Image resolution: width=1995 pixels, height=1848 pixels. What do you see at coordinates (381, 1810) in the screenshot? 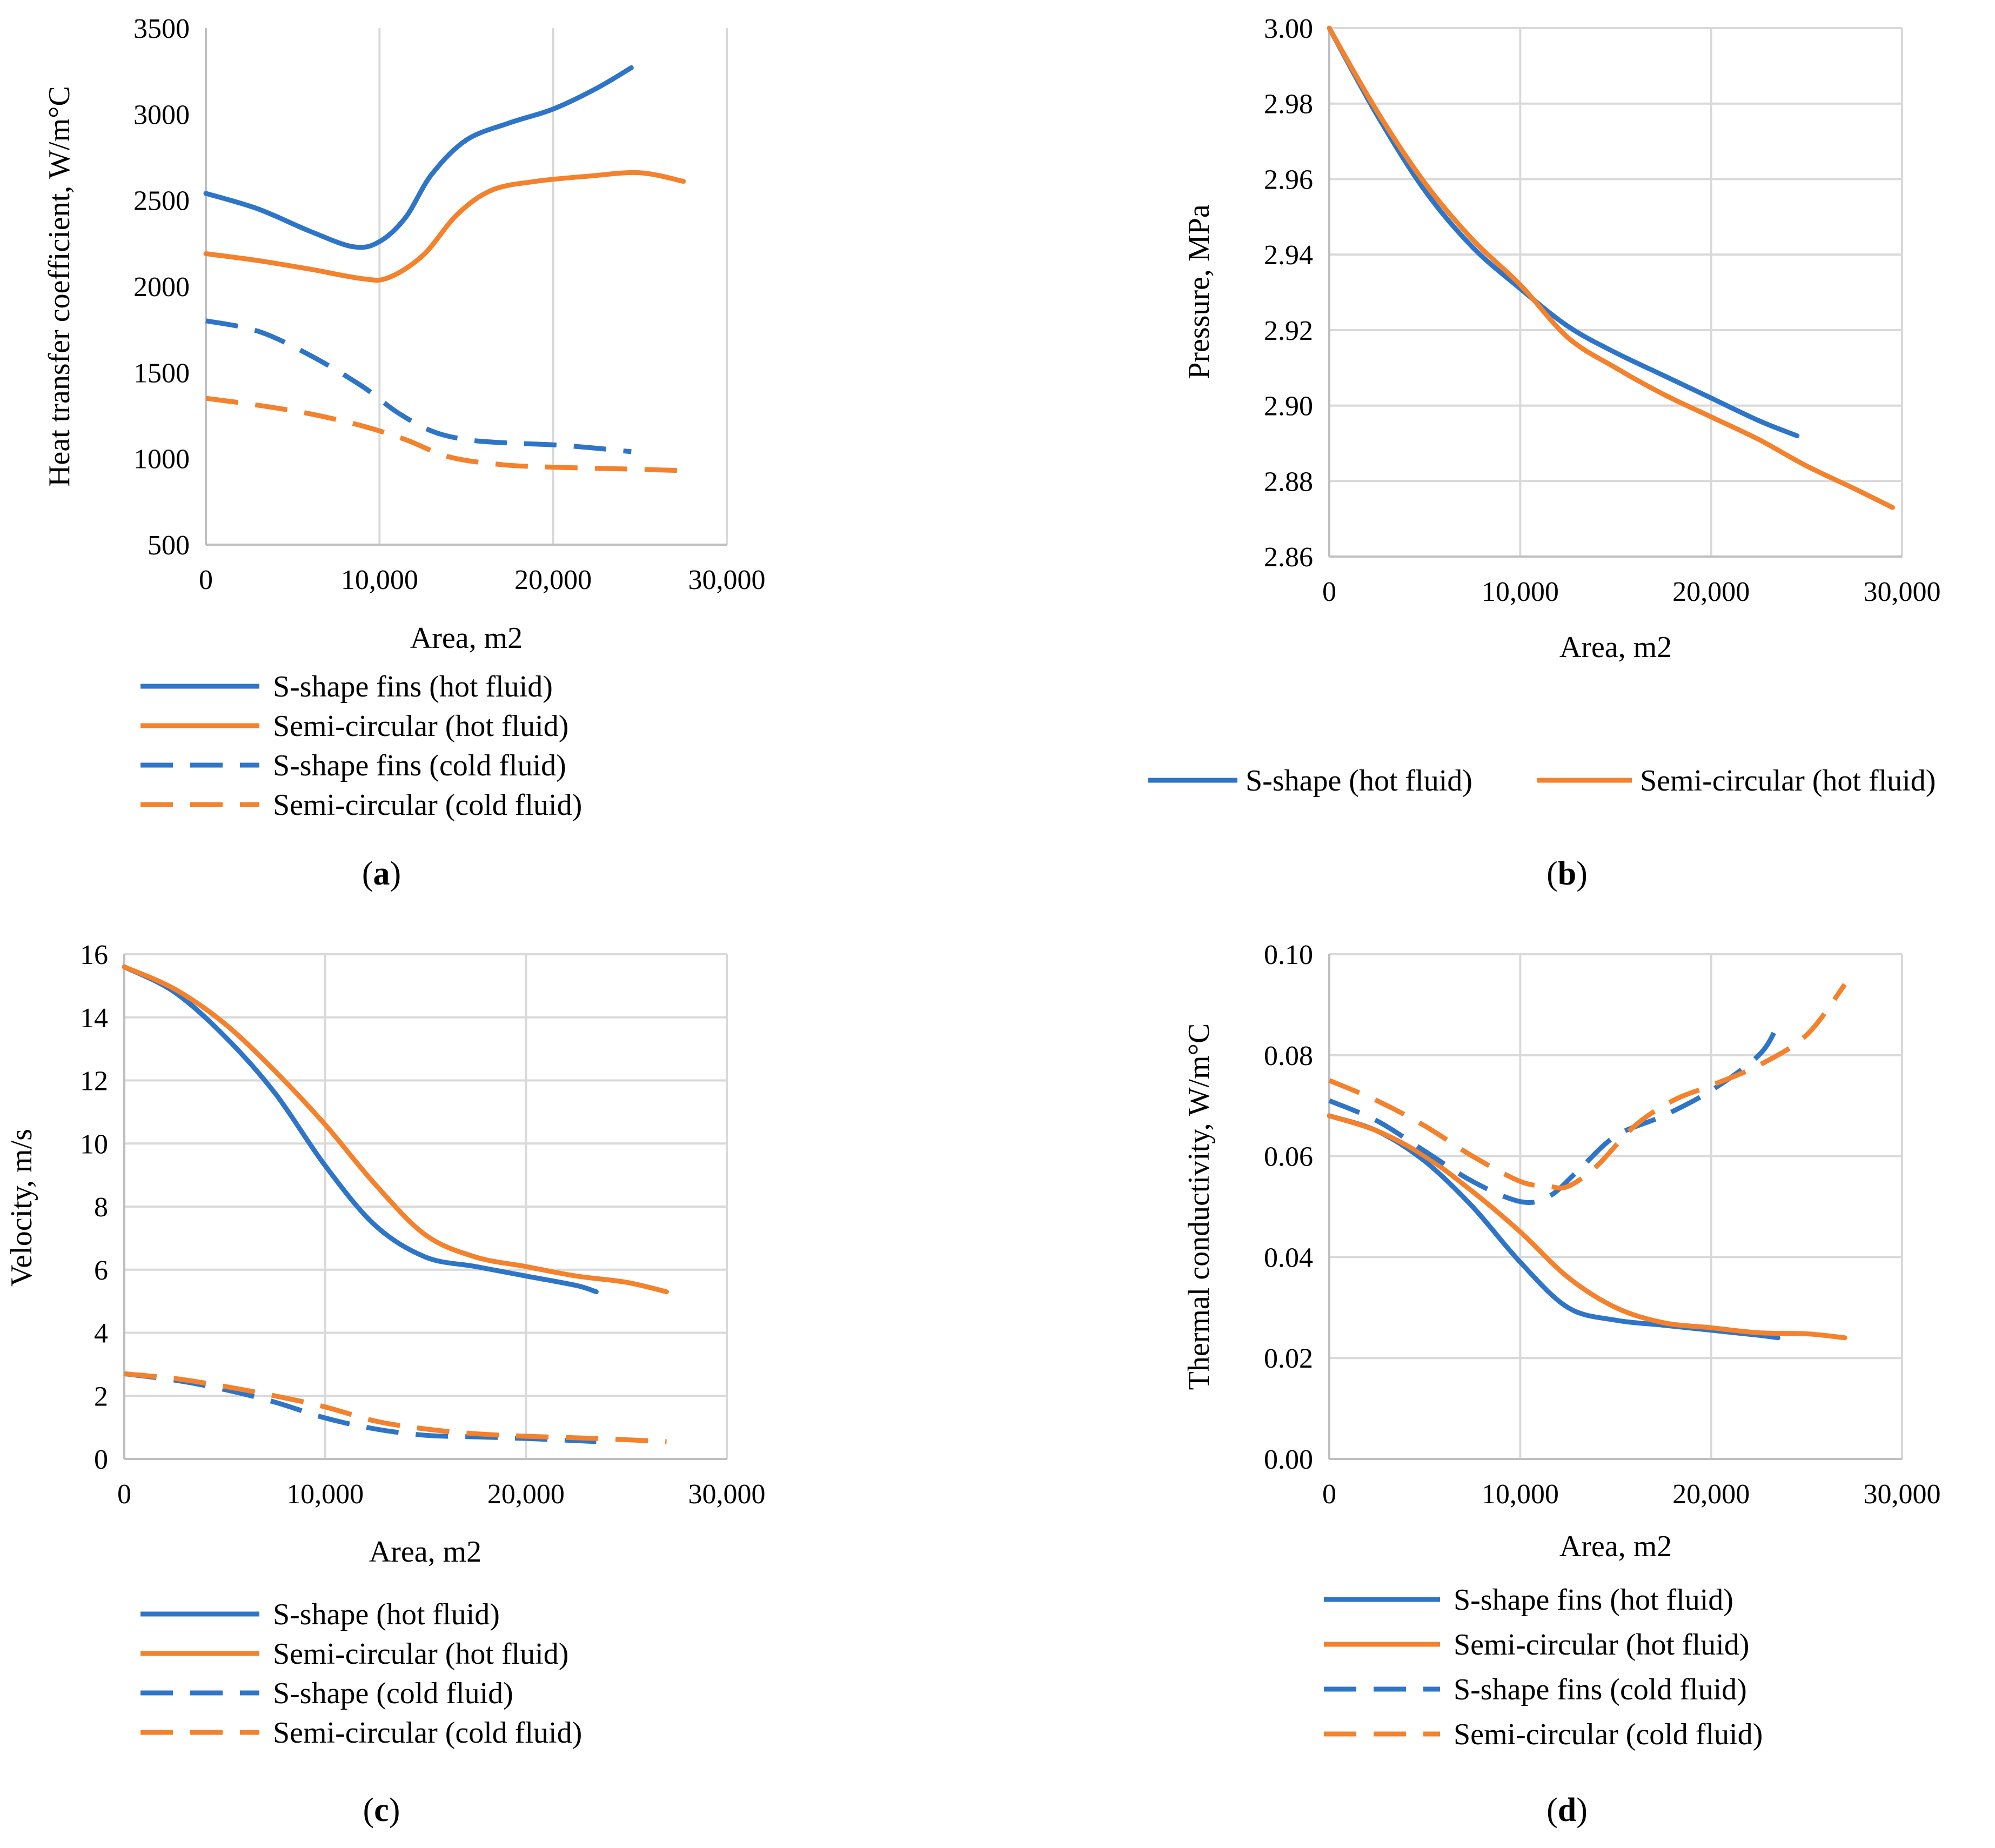
I see `caption-letter: c` at bounding box center [381, 1810].